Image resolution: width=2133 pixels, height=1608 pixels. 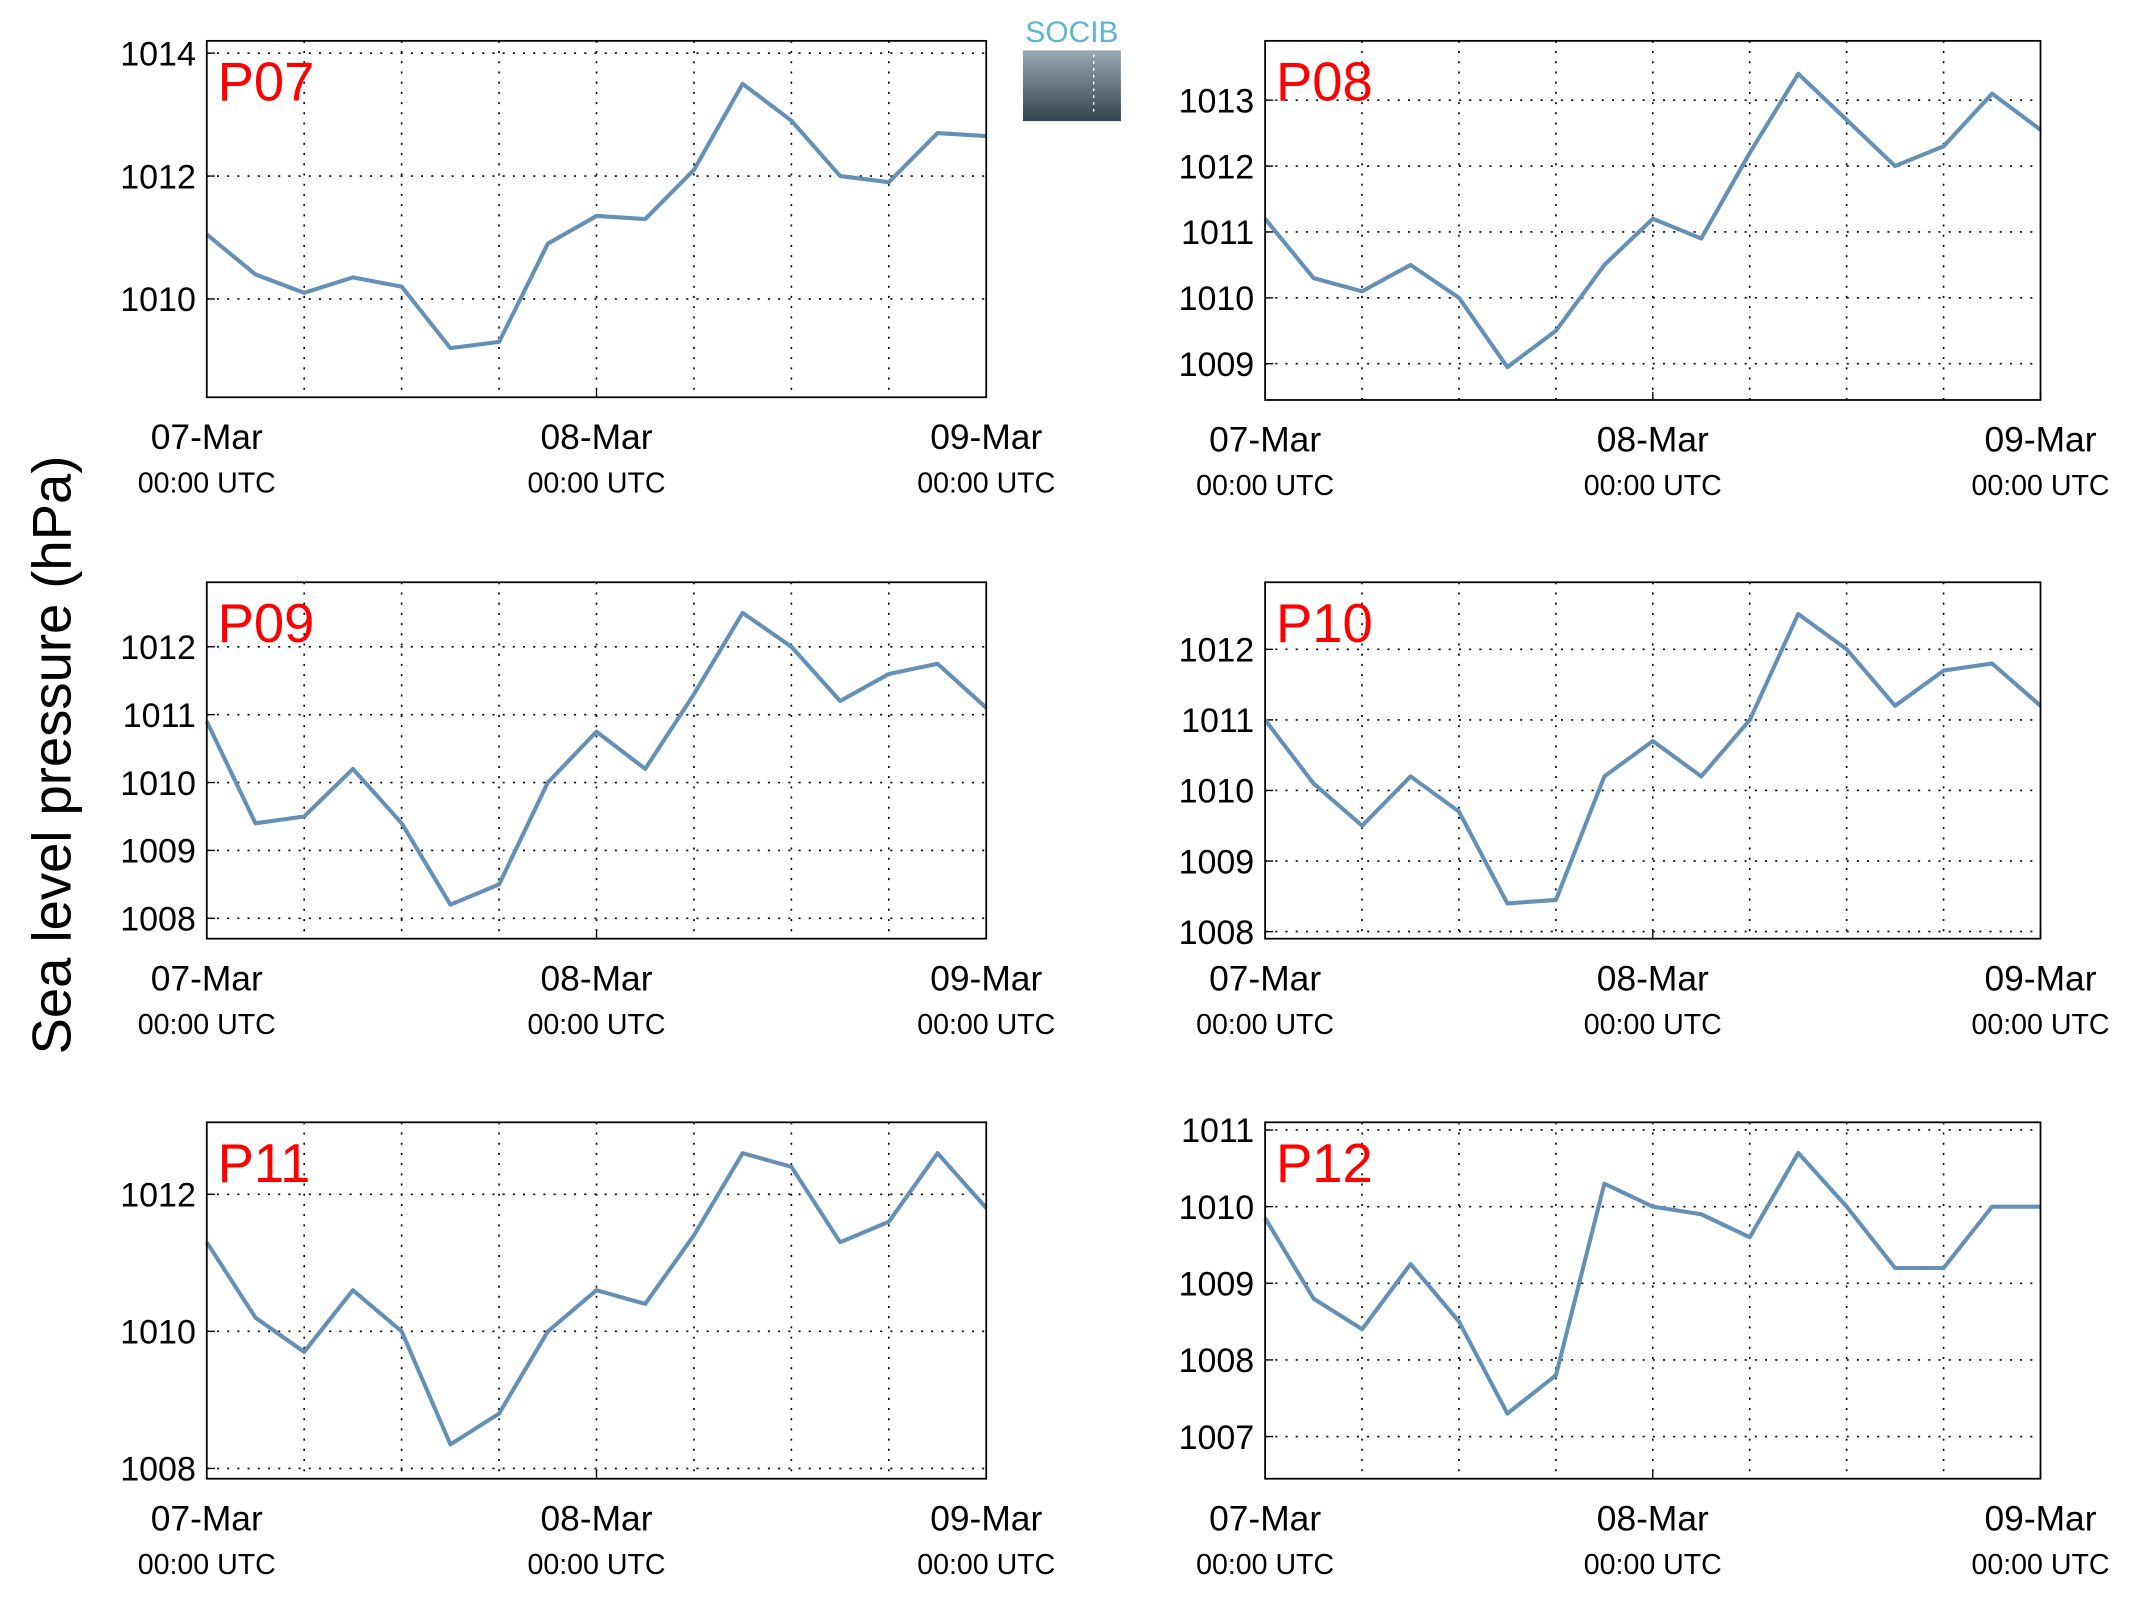 What do you see at coordinates (1071, 86) in the screenshot?
I see `logo-box` at bounding box center [1071, 86].